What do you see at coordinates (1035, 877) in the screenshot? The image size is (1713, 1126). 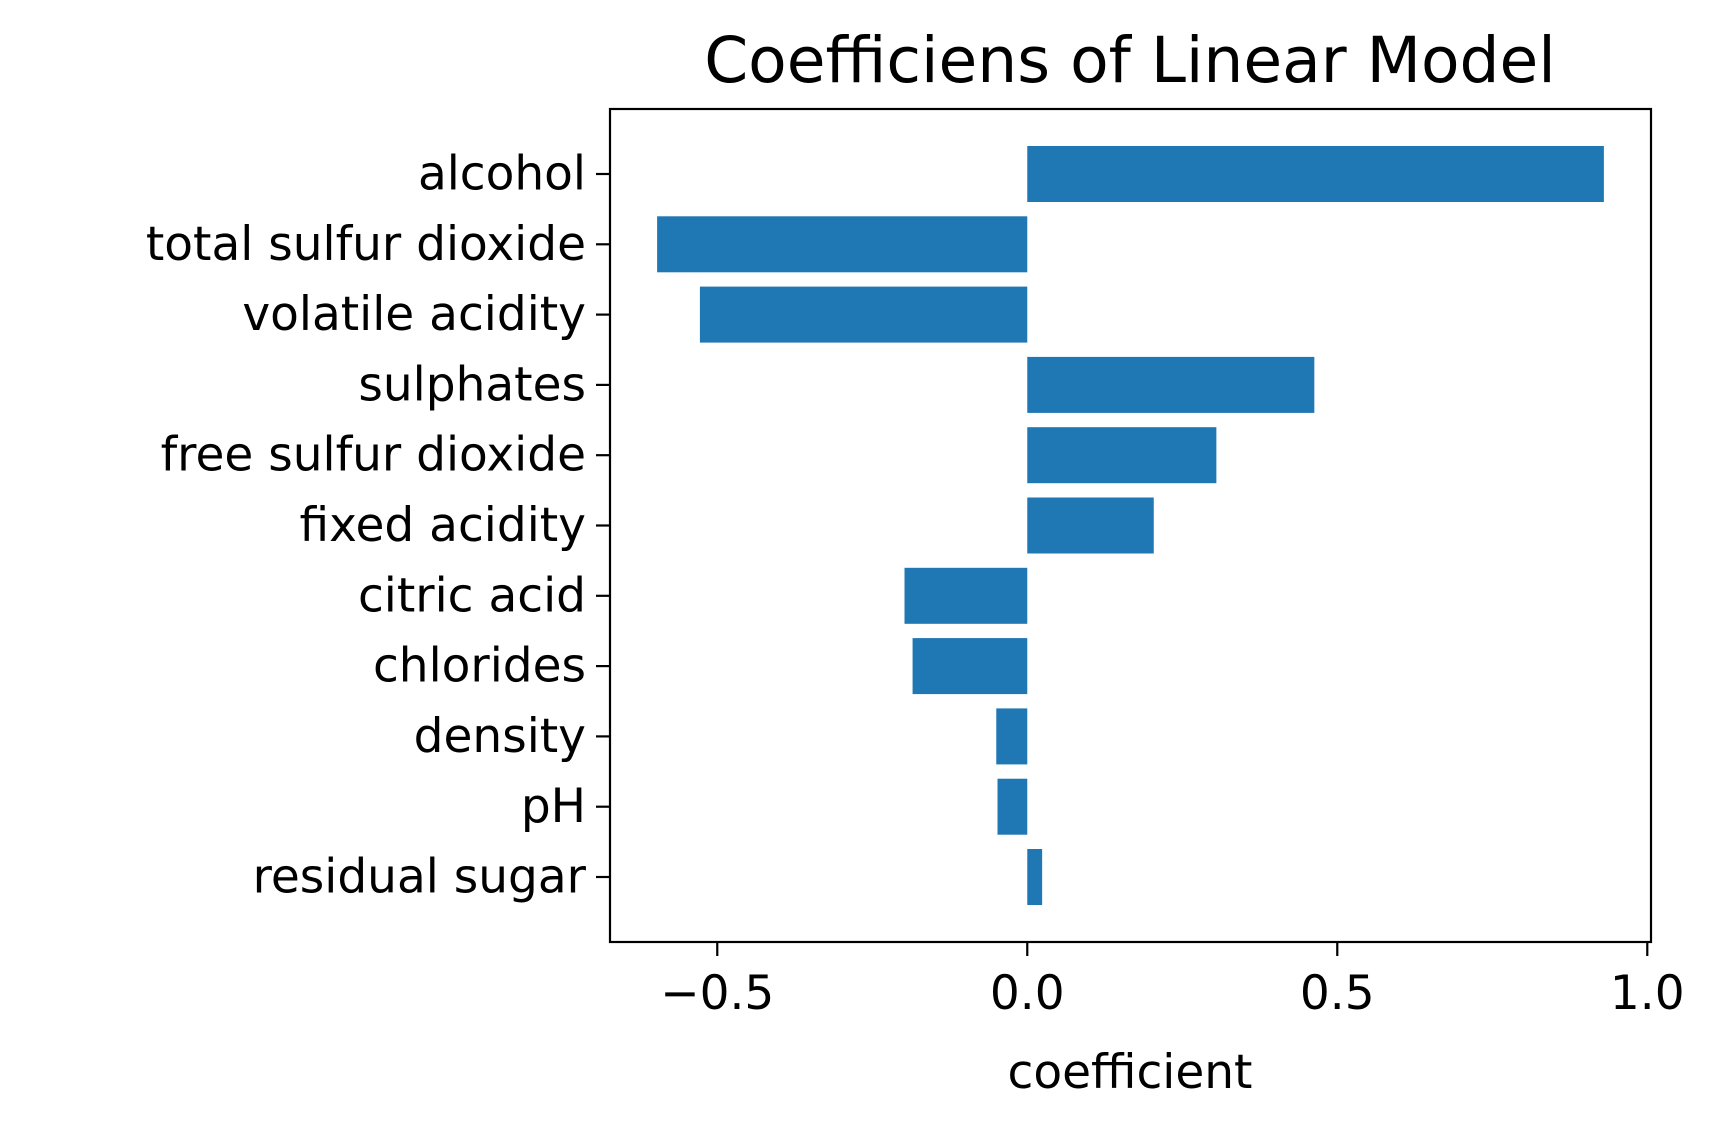 I see `bar-residual-sugar` at bounding box center [1035, 877].